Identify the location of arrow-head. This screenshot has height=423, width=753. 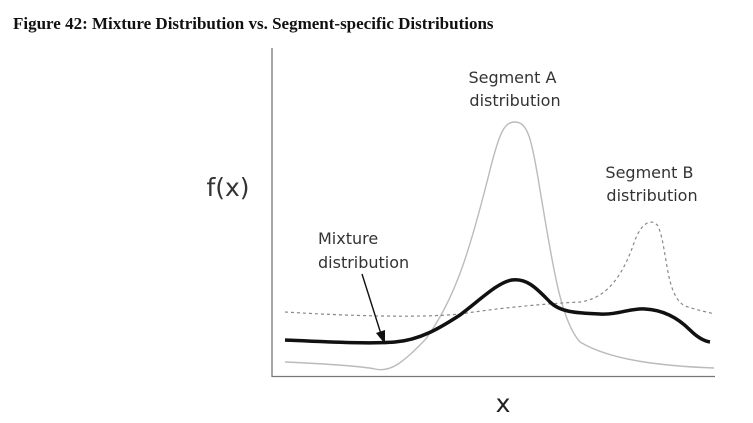
(380, 337).